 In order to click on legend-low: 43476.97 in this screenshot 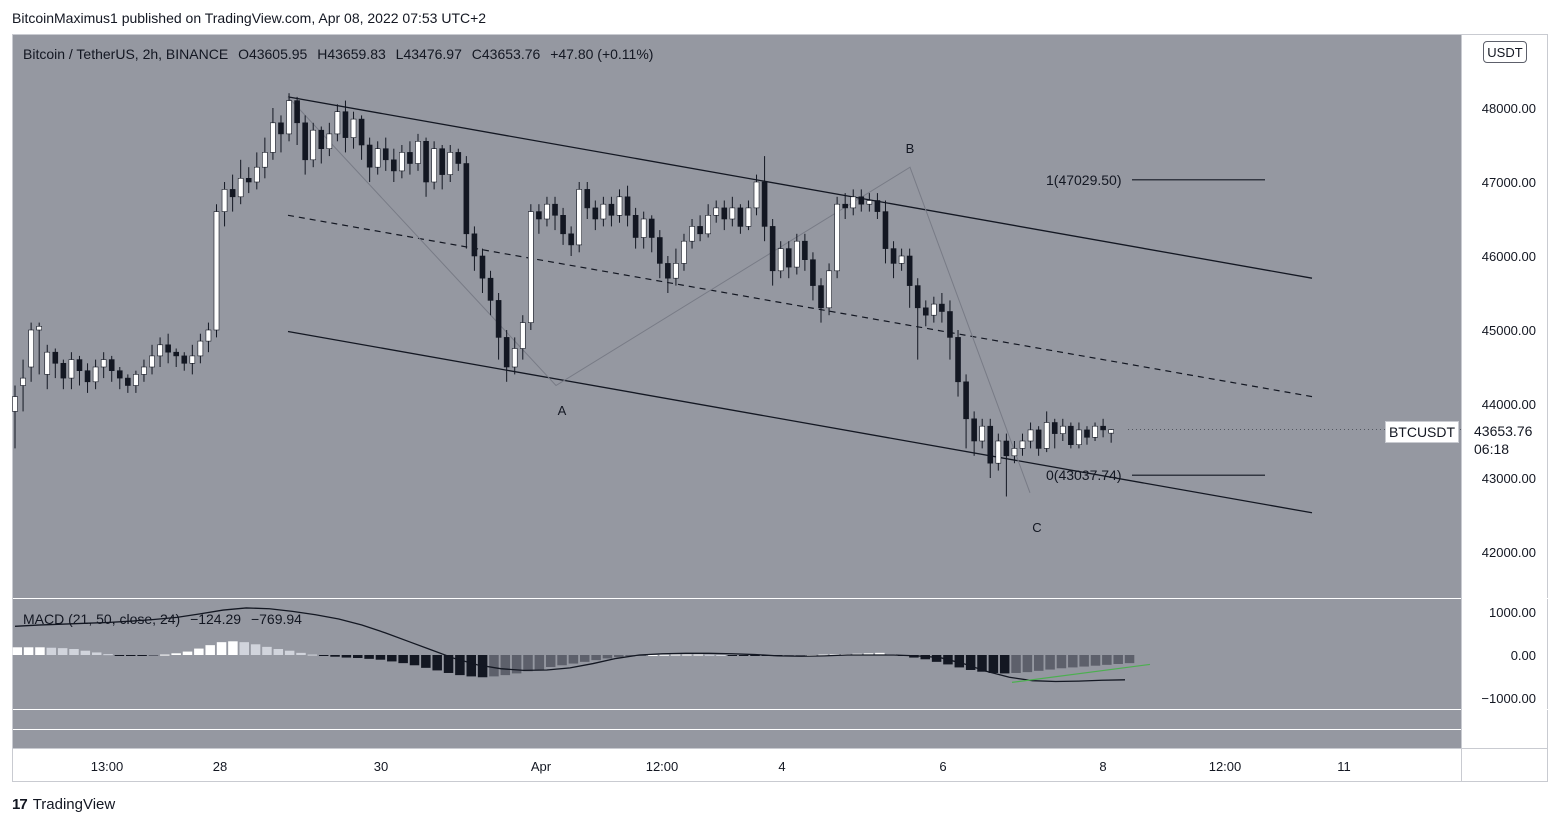, I will do `click(432, 54)`.